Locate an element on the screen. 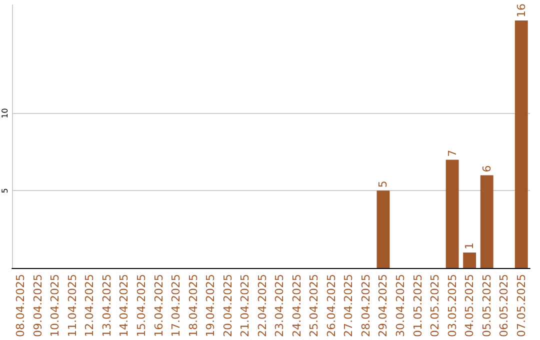 This screenshot has width=540, height=340. x-tick-label: 17.04.2025 is located at coordinates (176, 306).